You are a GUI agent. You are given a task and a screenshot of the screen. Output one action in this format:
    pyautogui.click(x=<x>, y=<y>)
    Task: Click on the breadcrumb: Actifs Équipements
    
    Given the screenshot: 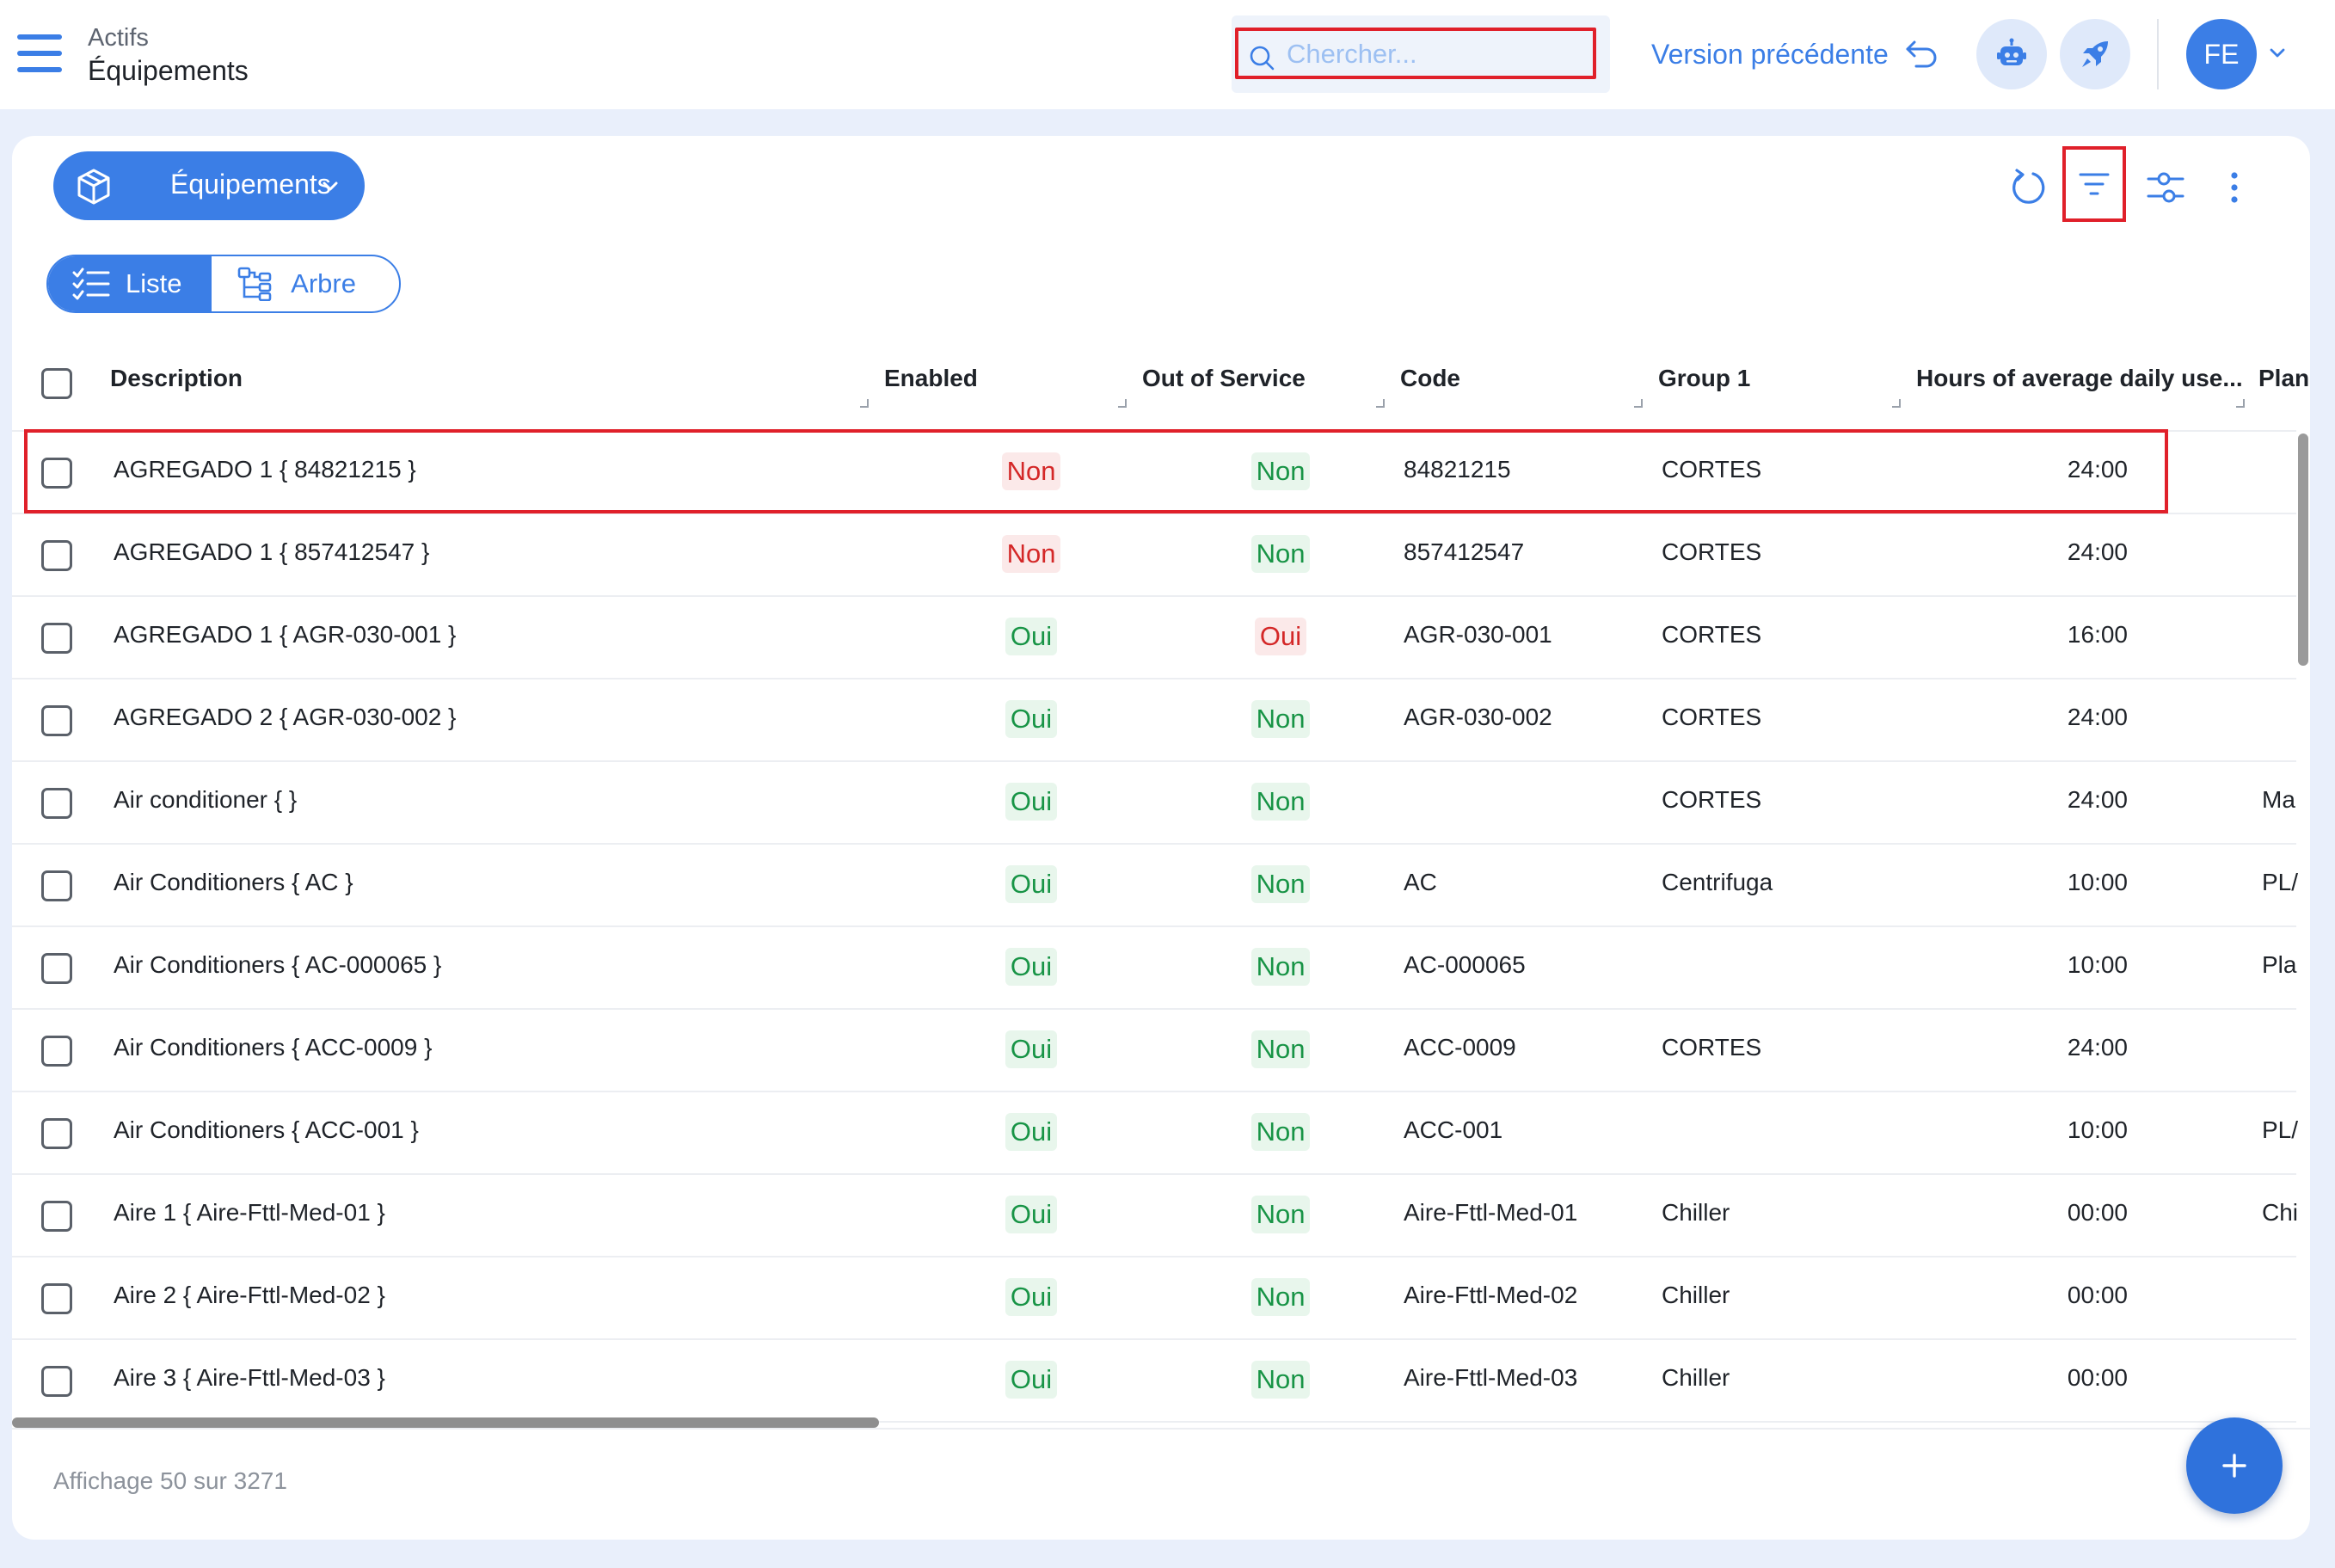 What is the action you would take?
    pyautogui.click(x=168, y=55)
    